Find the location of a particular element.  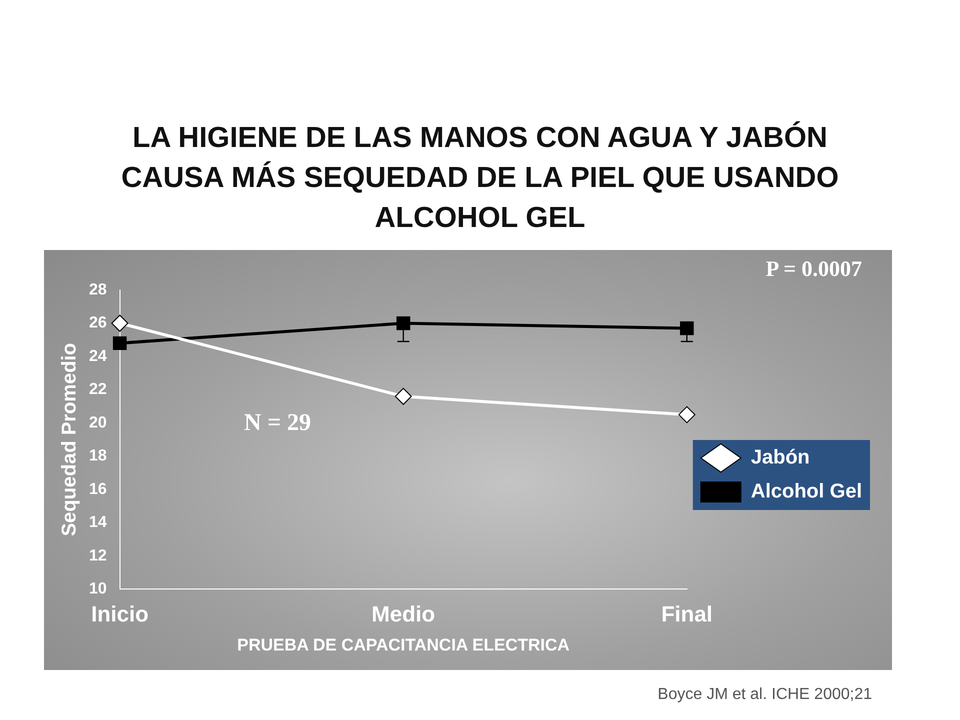

x-tick-label: Inicio is located at coordinates (120, 613).